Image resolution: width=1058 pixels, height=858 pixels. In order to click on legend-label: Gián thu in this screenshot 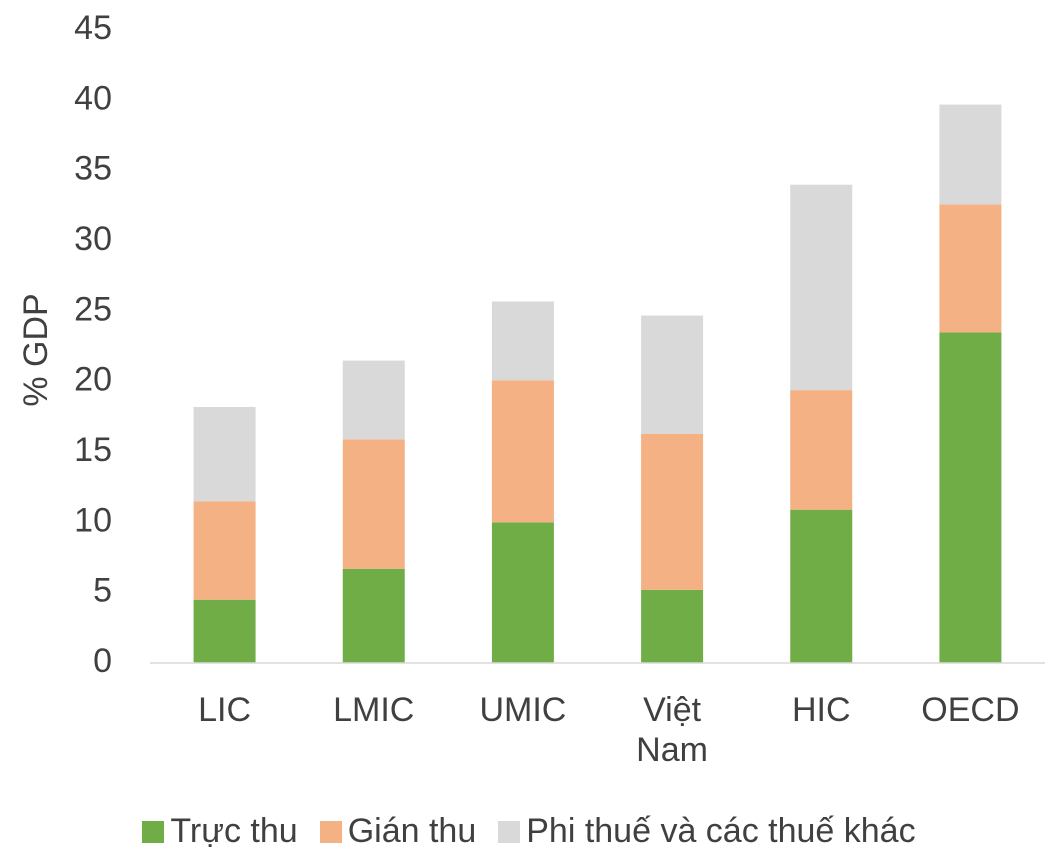, I will do `click(412, 831)`.